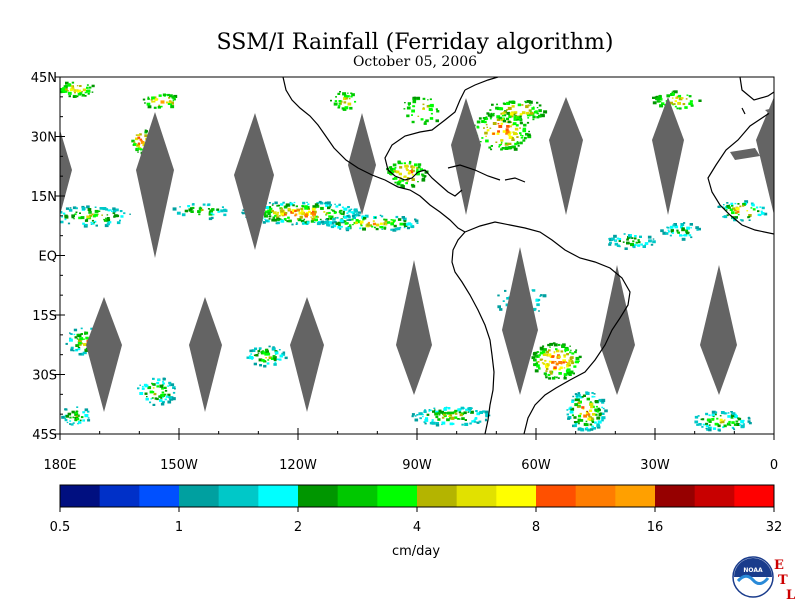 This screenshot has height=604, width=800. Describe the element at coordinates (44, 435) in the screenshot. I see `lat-tick-label: 45S` at that location.